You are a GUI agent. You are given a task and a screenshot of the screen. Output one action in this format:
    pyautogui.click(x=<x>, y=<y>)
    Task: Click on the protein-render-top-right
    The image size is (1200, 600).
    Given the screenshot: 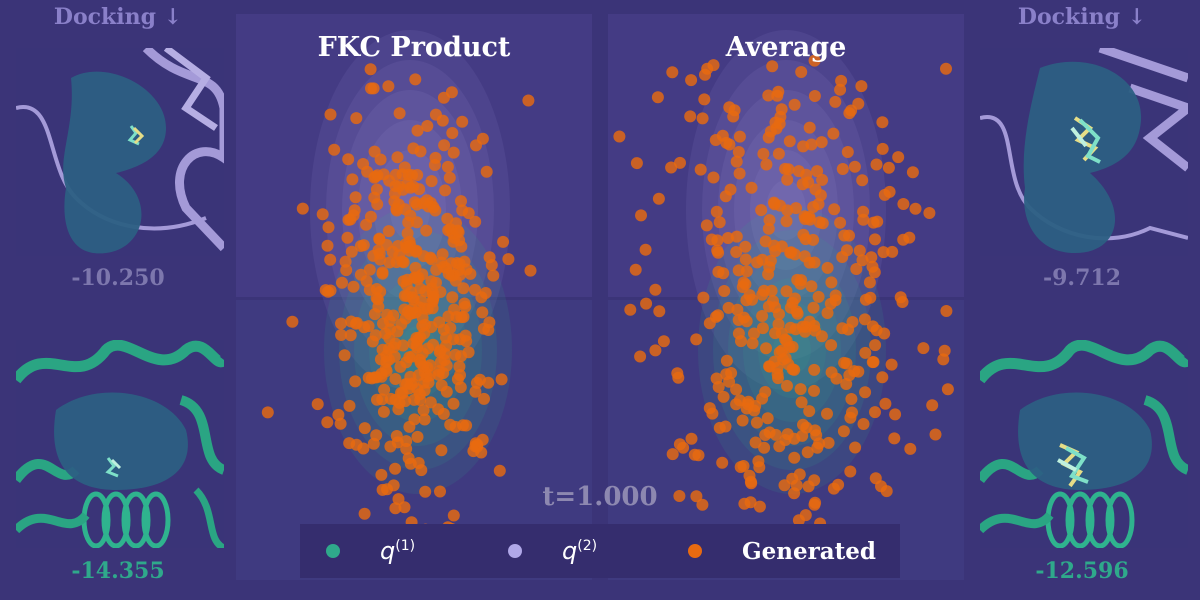 What is the action you would take?
    pyautogui.click(x=1084, y=152)
    